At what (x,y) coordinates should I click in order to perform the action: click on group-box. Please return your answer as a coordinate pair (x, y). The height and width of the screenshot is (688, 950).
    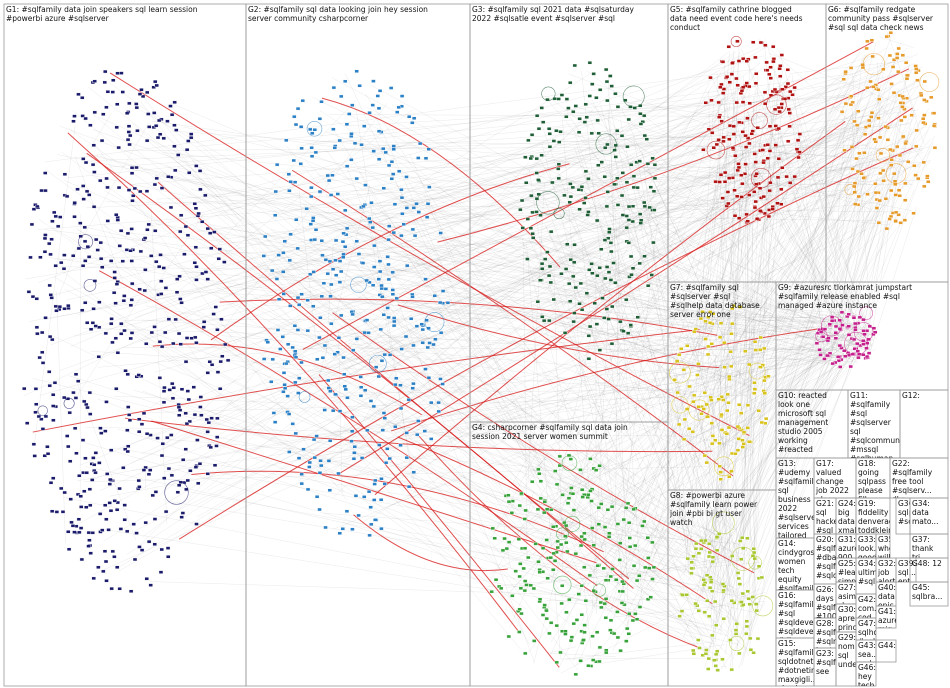
    Looking at the image, I should click on (886, 651).